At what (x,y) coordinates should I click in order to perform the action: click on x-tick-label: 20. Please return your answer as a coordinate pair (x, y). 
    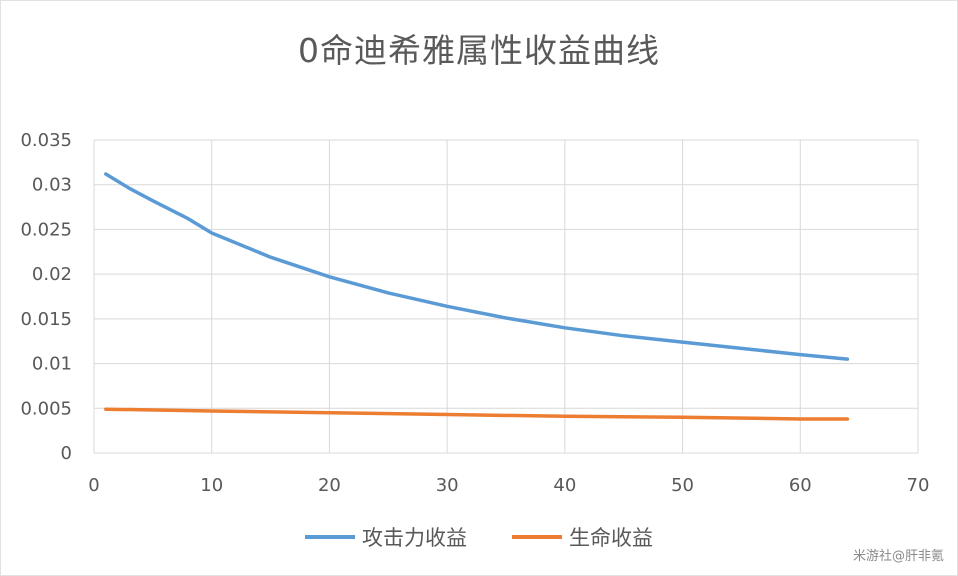
    Looking at the image, I should click on (329, 485).